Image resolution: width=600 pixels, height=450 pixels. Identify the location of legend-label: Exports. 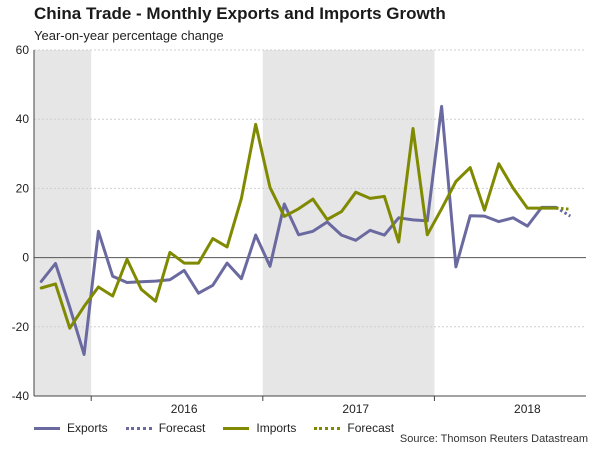
(87, 428).